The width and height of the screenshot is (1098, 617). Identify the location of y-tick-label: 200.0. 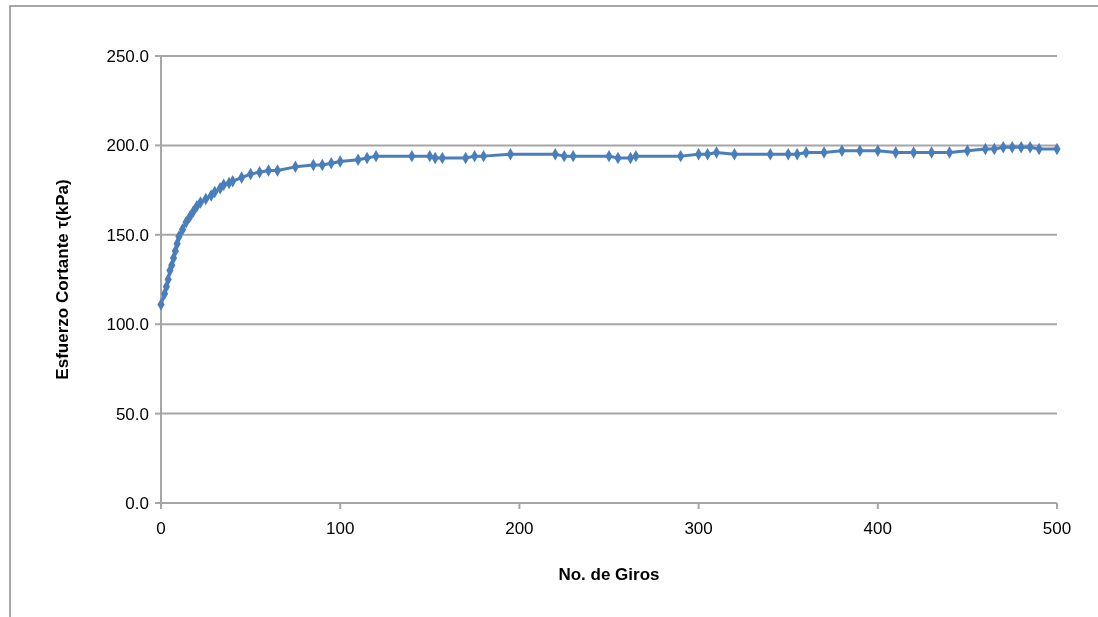
(127, 146).